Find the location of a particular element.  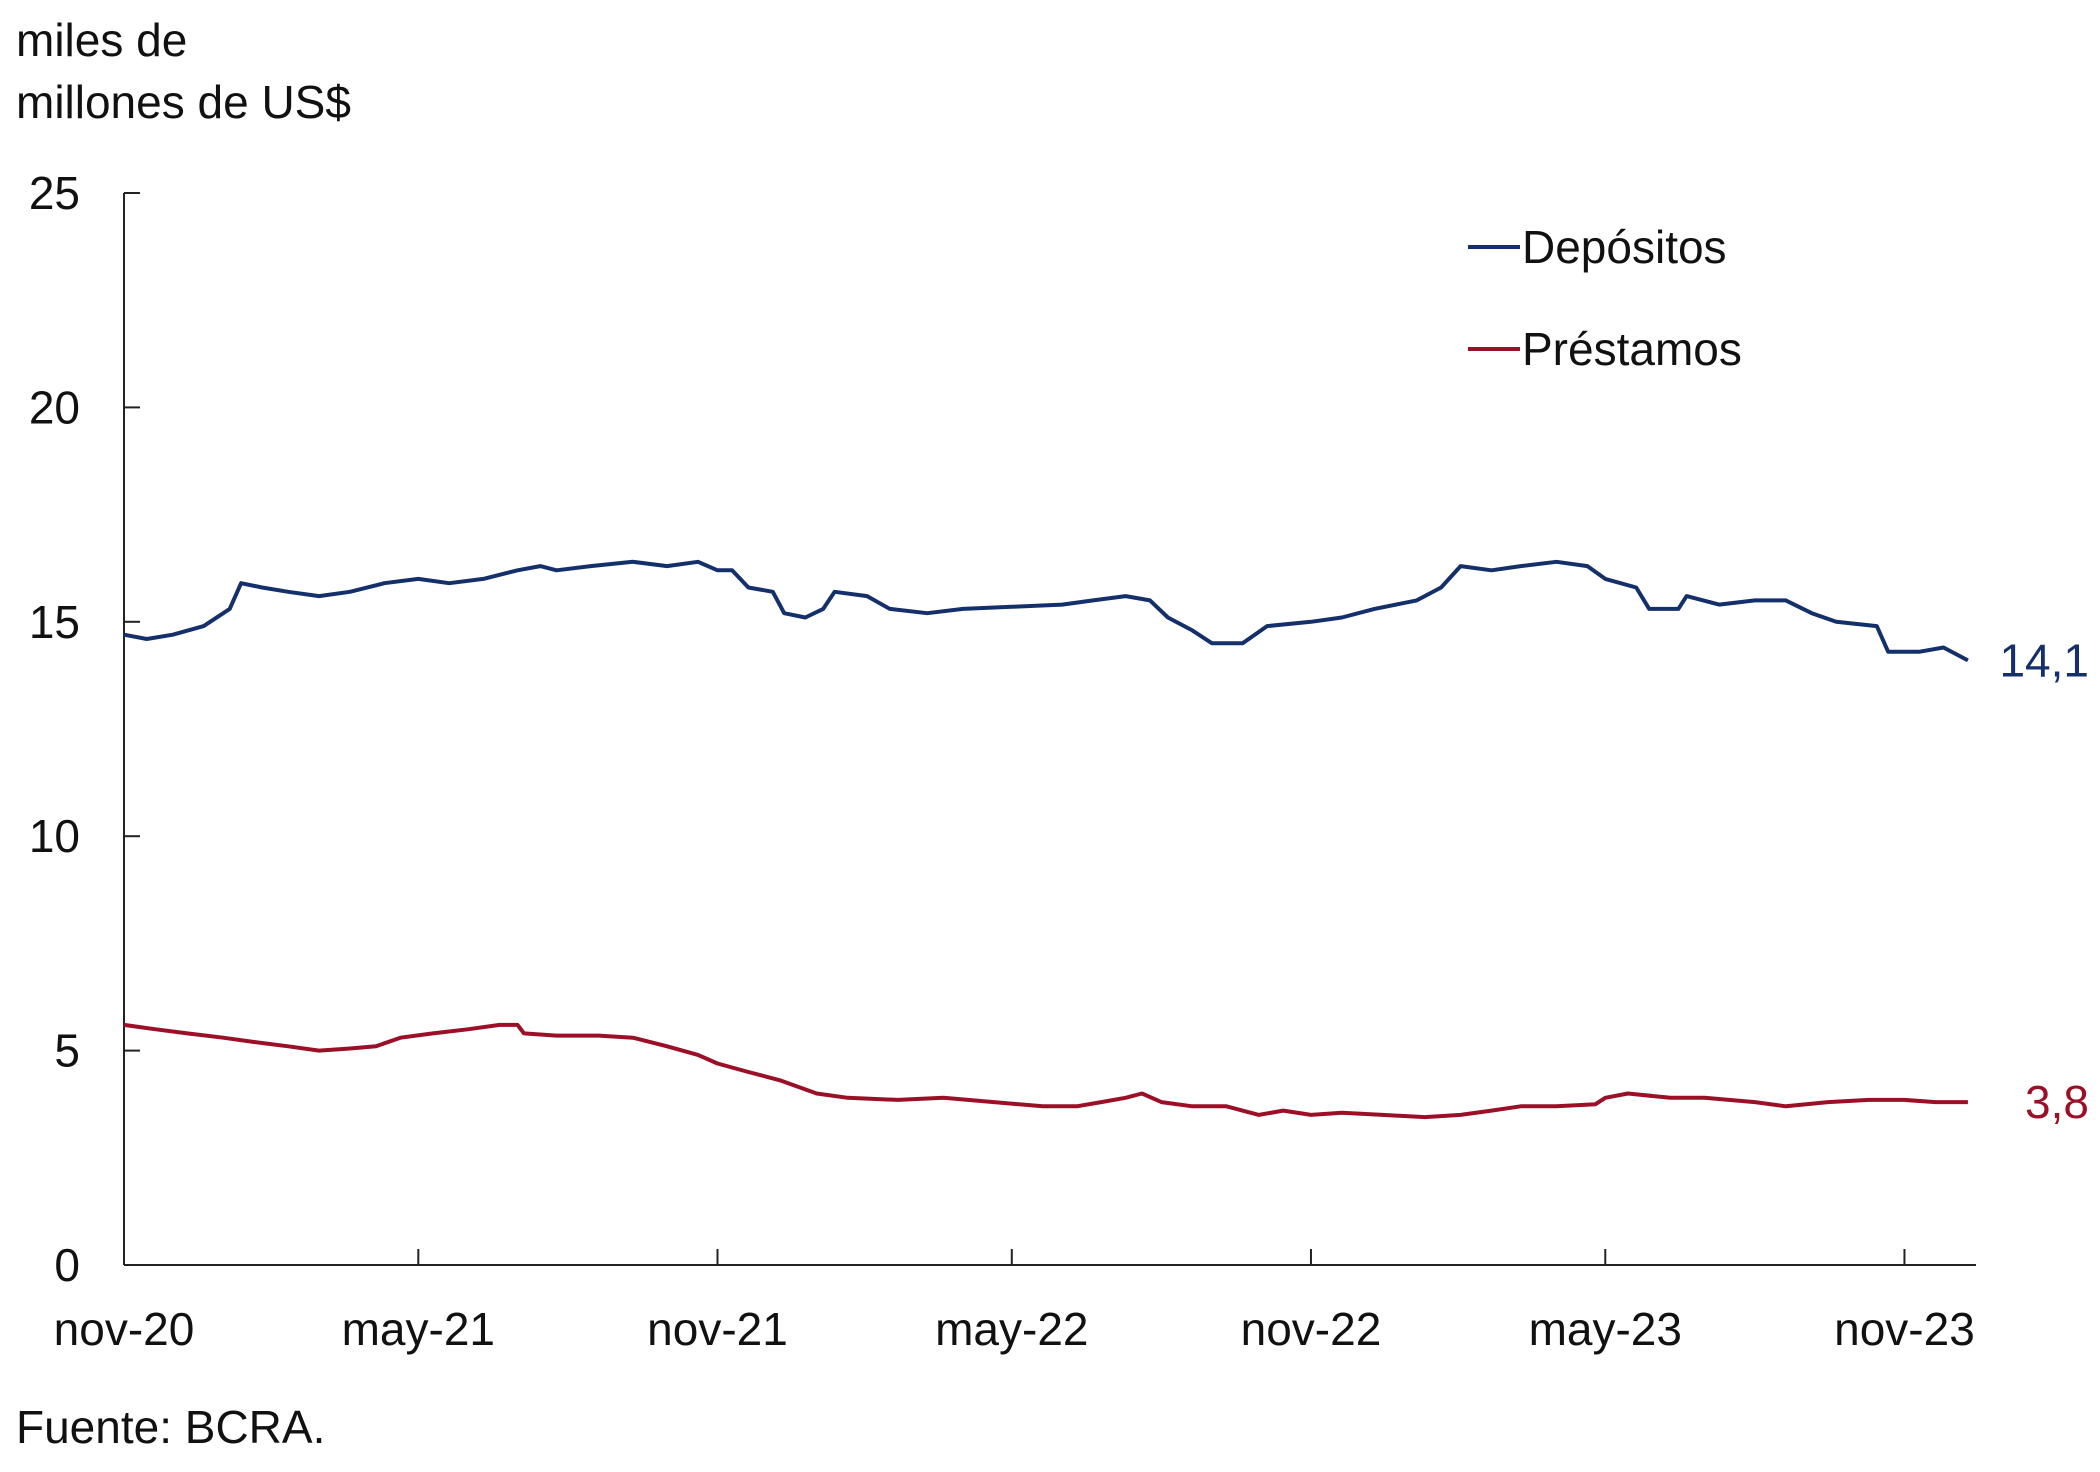

series-line-prestamos is located at coordinates (1045, 1071).